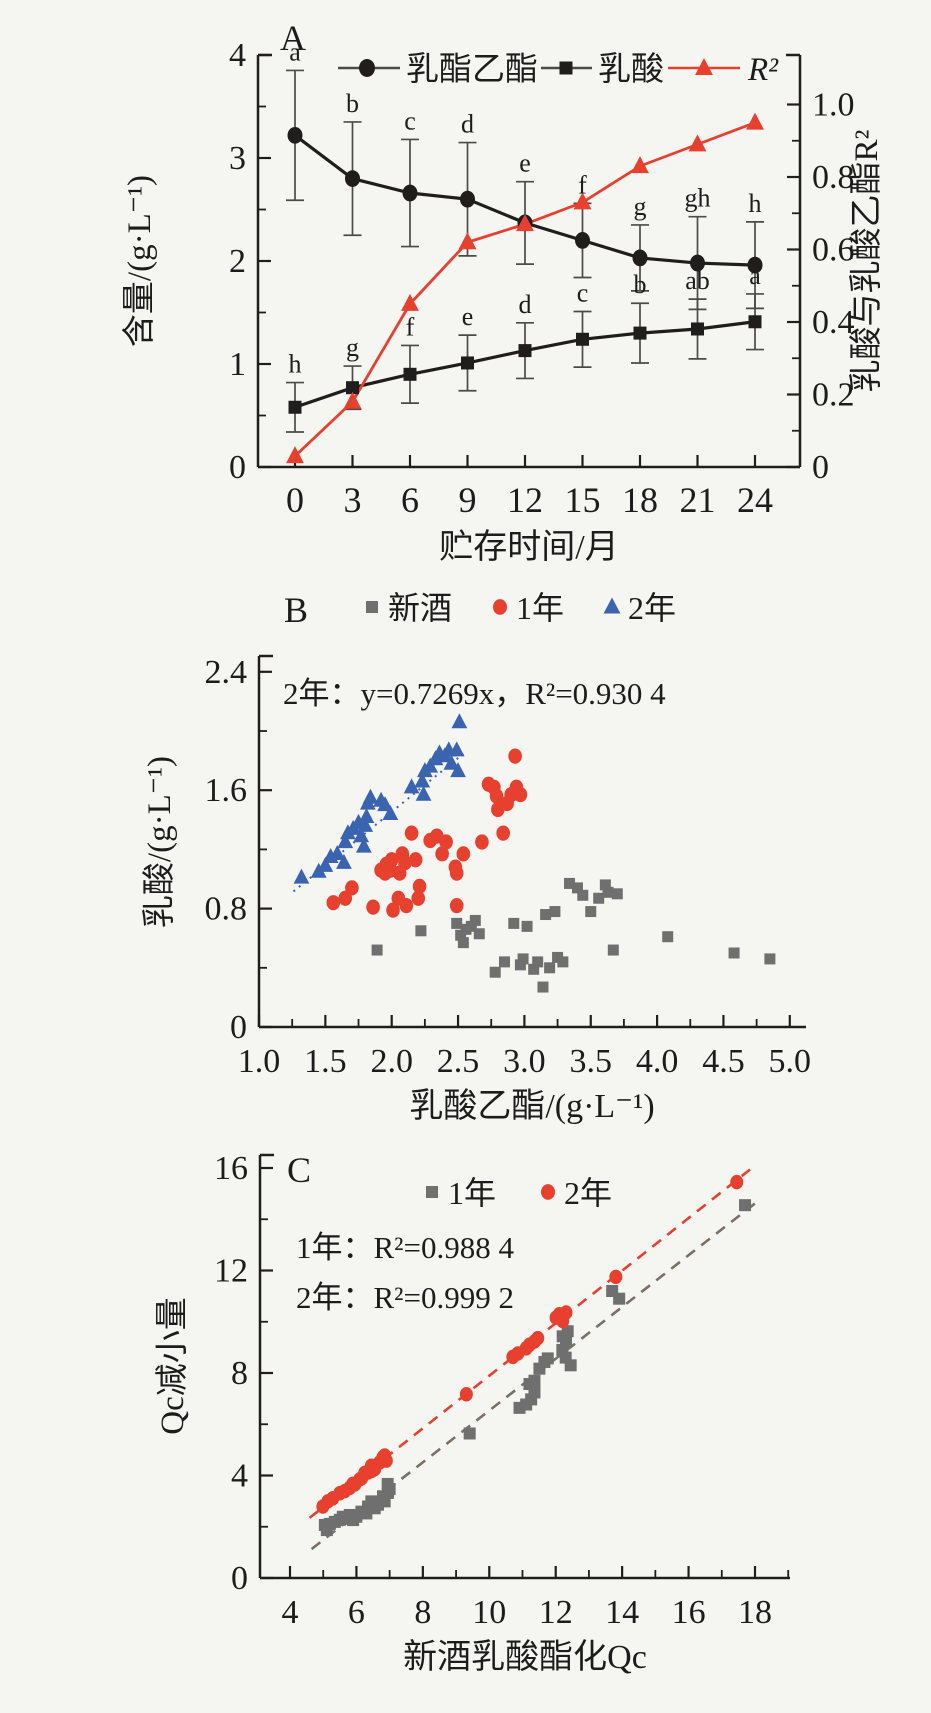 This screenshot has height=1713, width=931. I want to click on svg-text: 0.4, so click(833, 322).